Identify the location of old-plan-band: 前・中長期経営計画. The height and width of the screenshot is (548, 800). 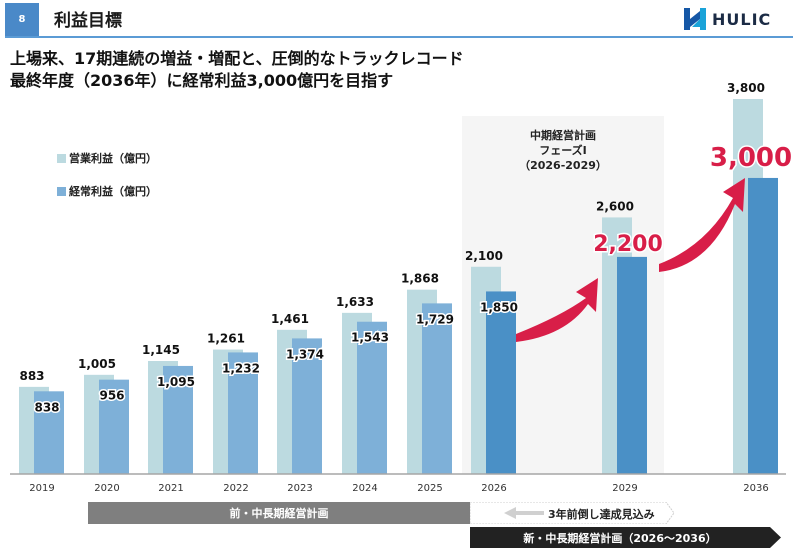
(279, 513).